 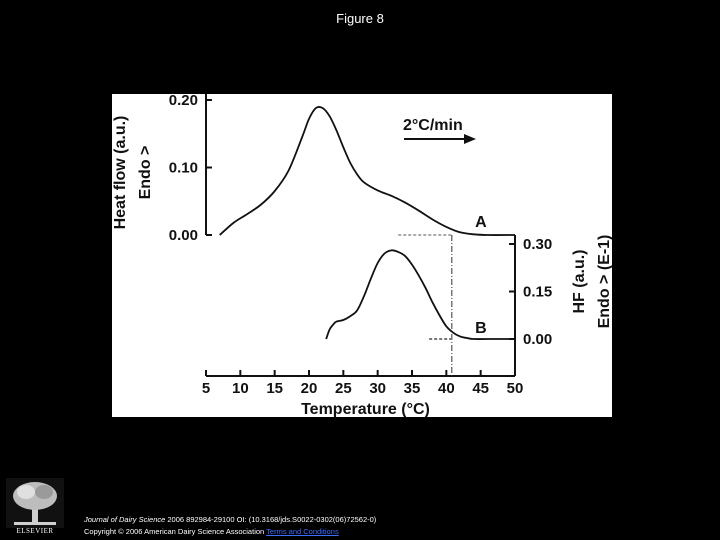 What do you see at coordinates (470, 139) in the screenshot?
I see `rate-arrow-head` at bounding box center [470, 139].